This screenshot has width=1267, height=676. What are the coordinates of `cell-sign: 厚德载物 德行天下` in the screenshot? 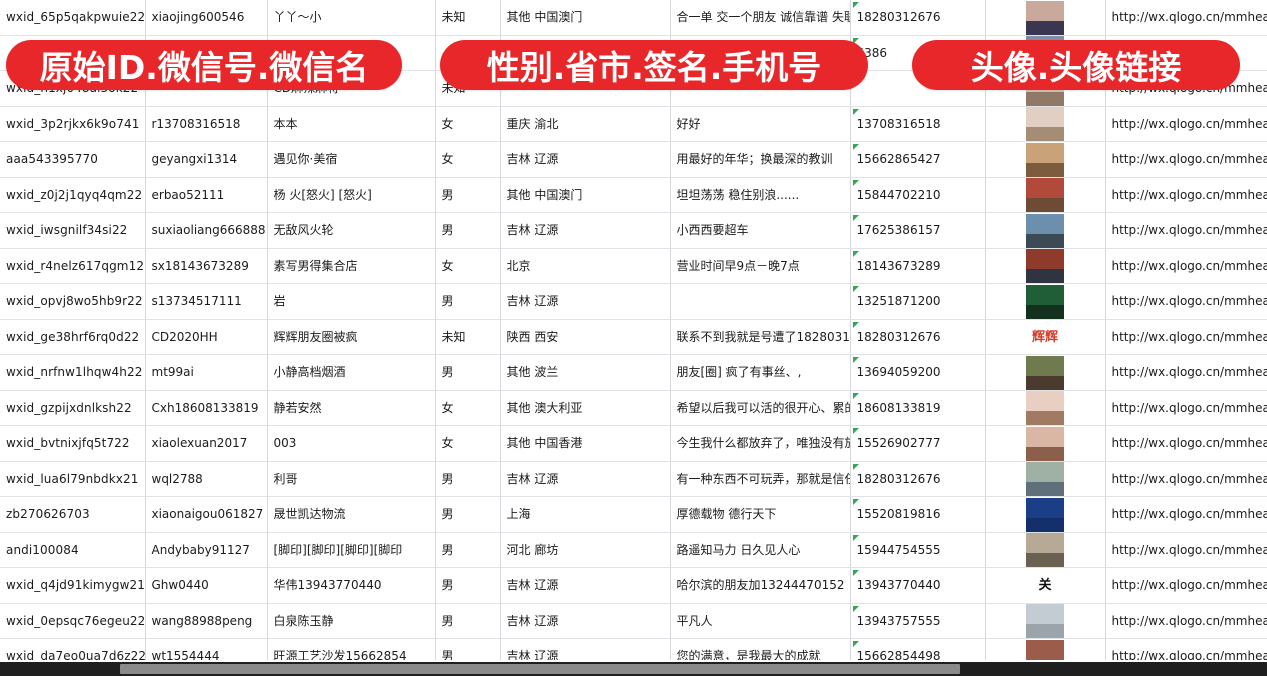 It's located at (760, 514).